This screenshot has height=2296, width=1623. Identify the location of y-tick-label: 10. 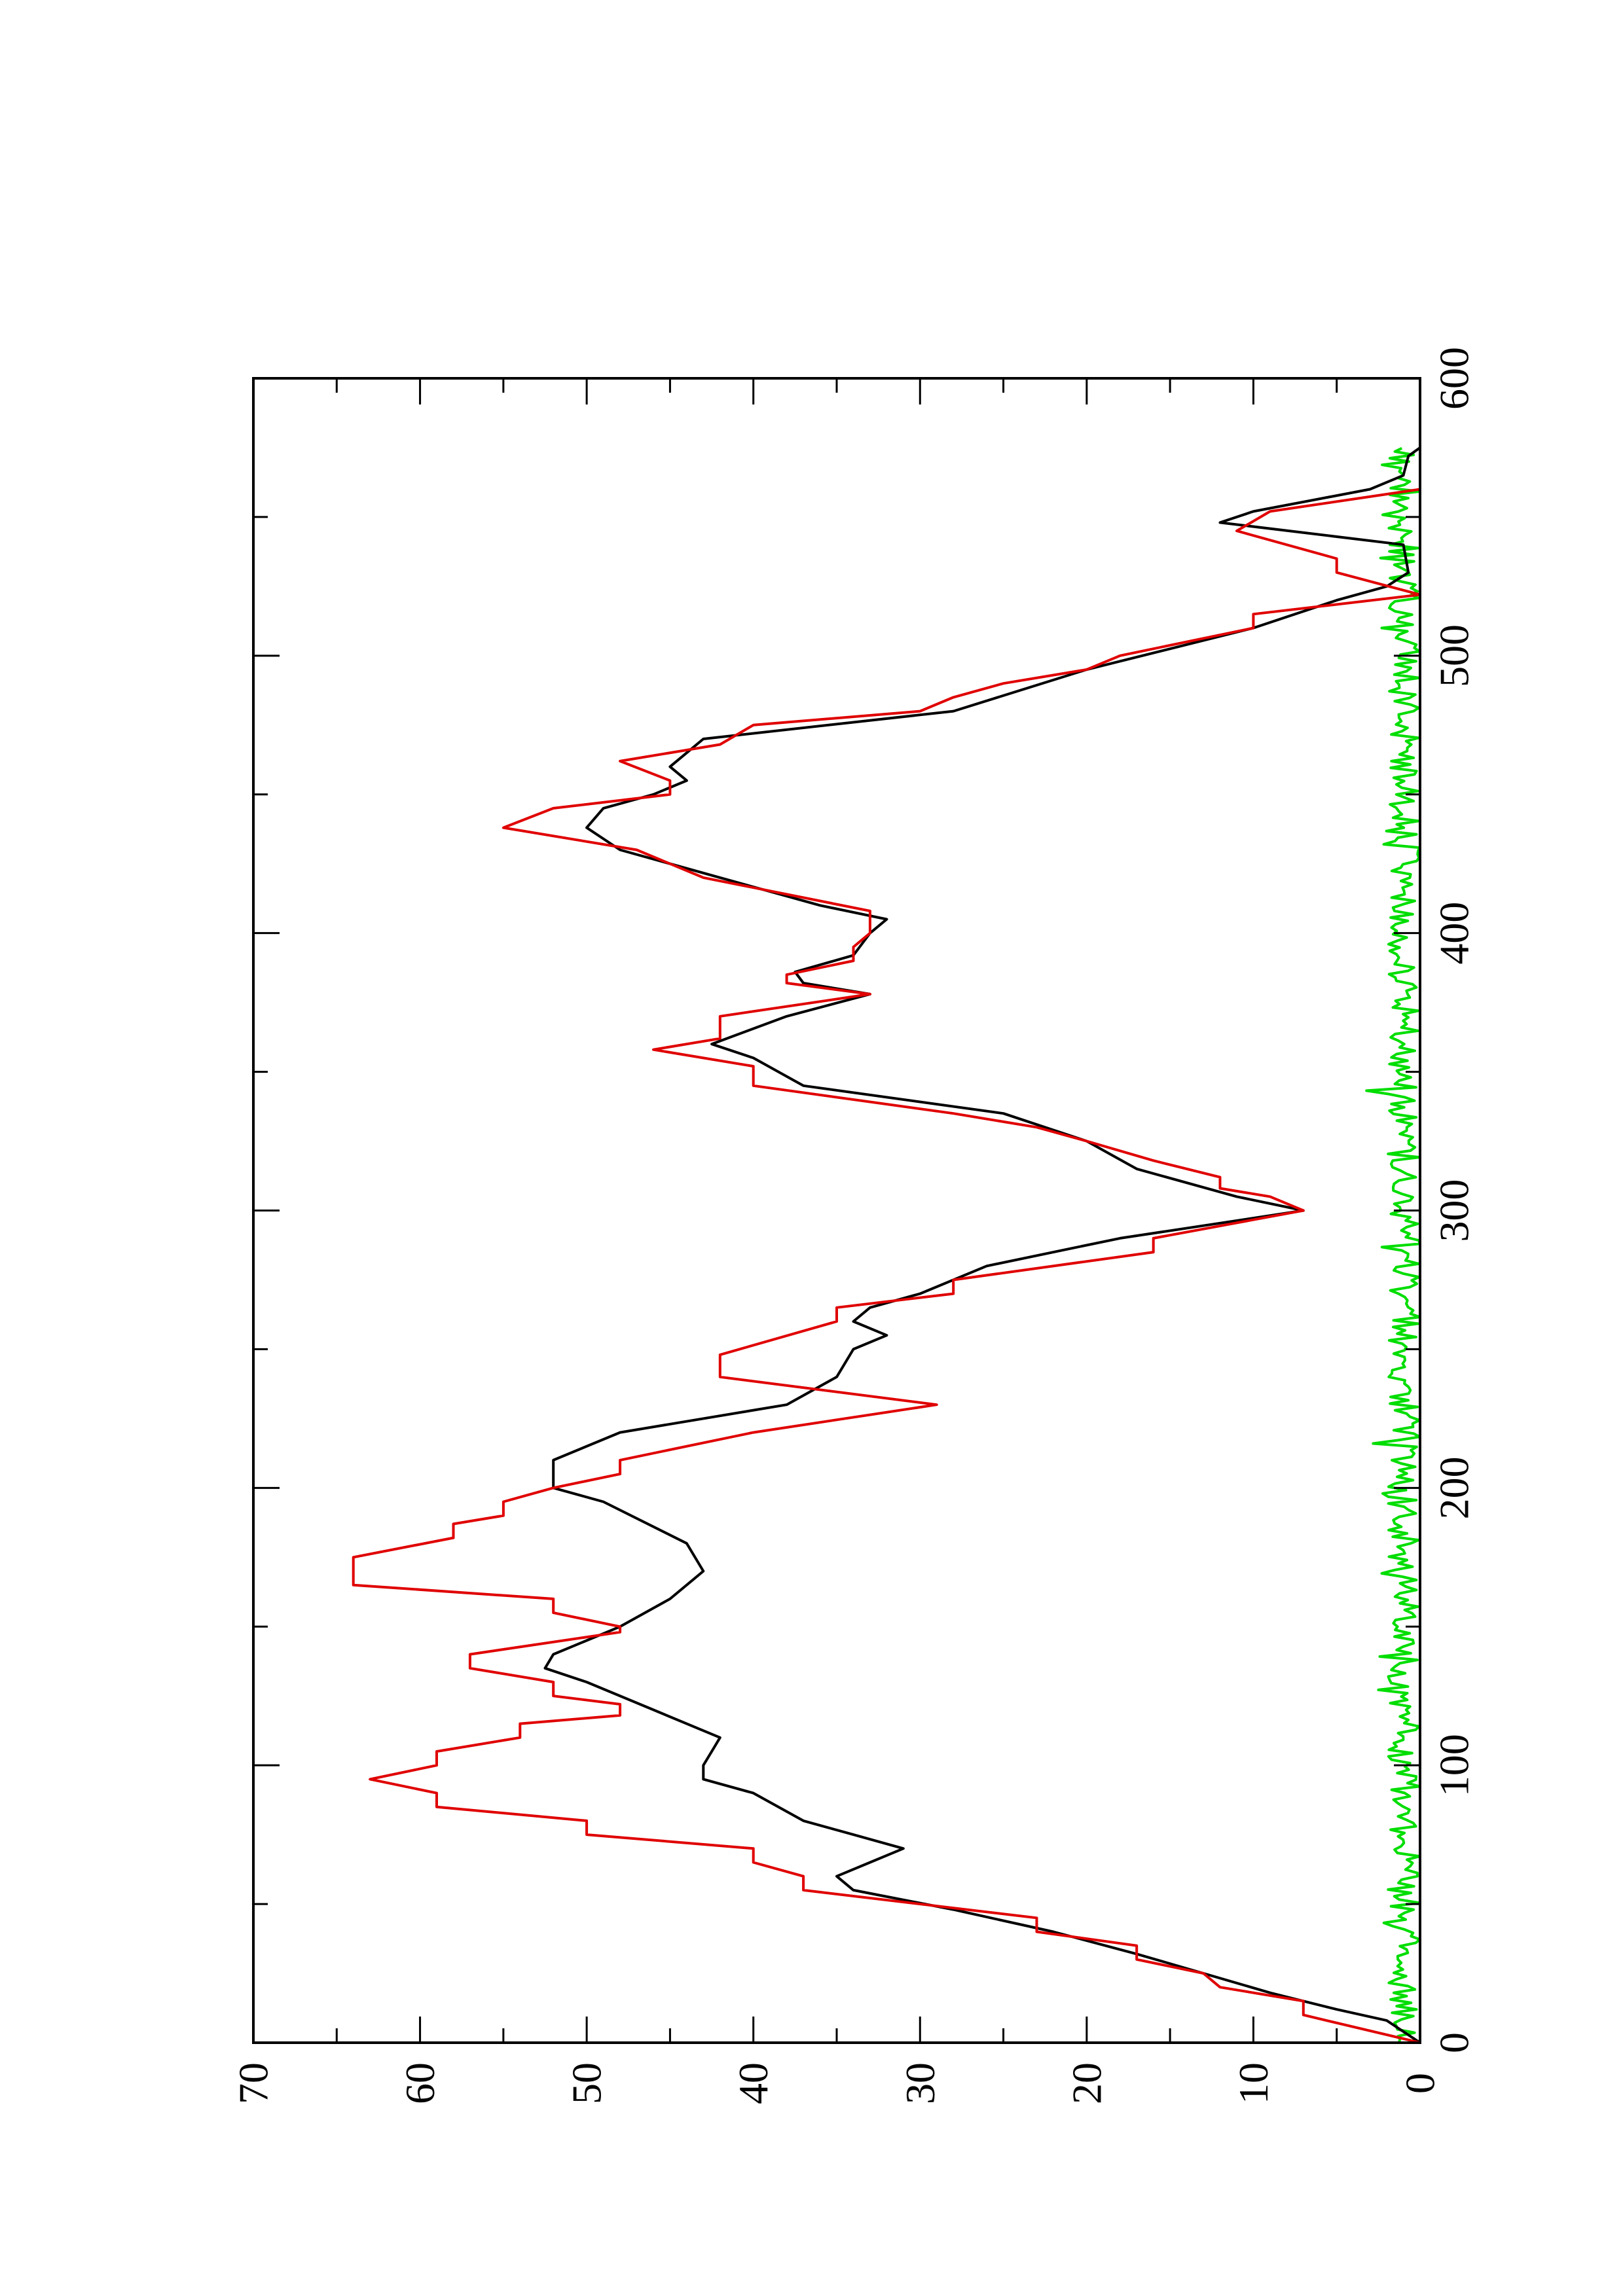
(1253, 2083).